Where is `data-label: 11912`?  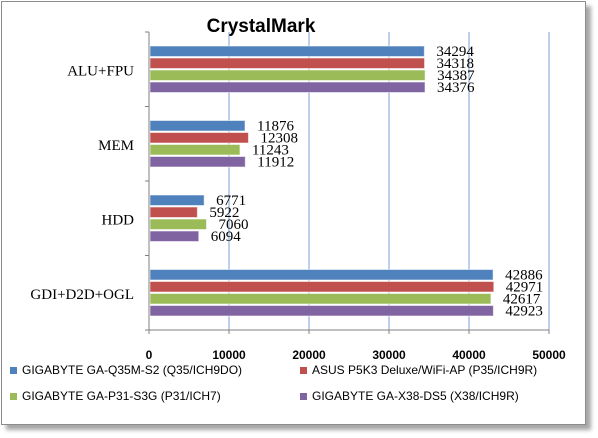 data-label: 11912 is located at coordinates (275, 163).